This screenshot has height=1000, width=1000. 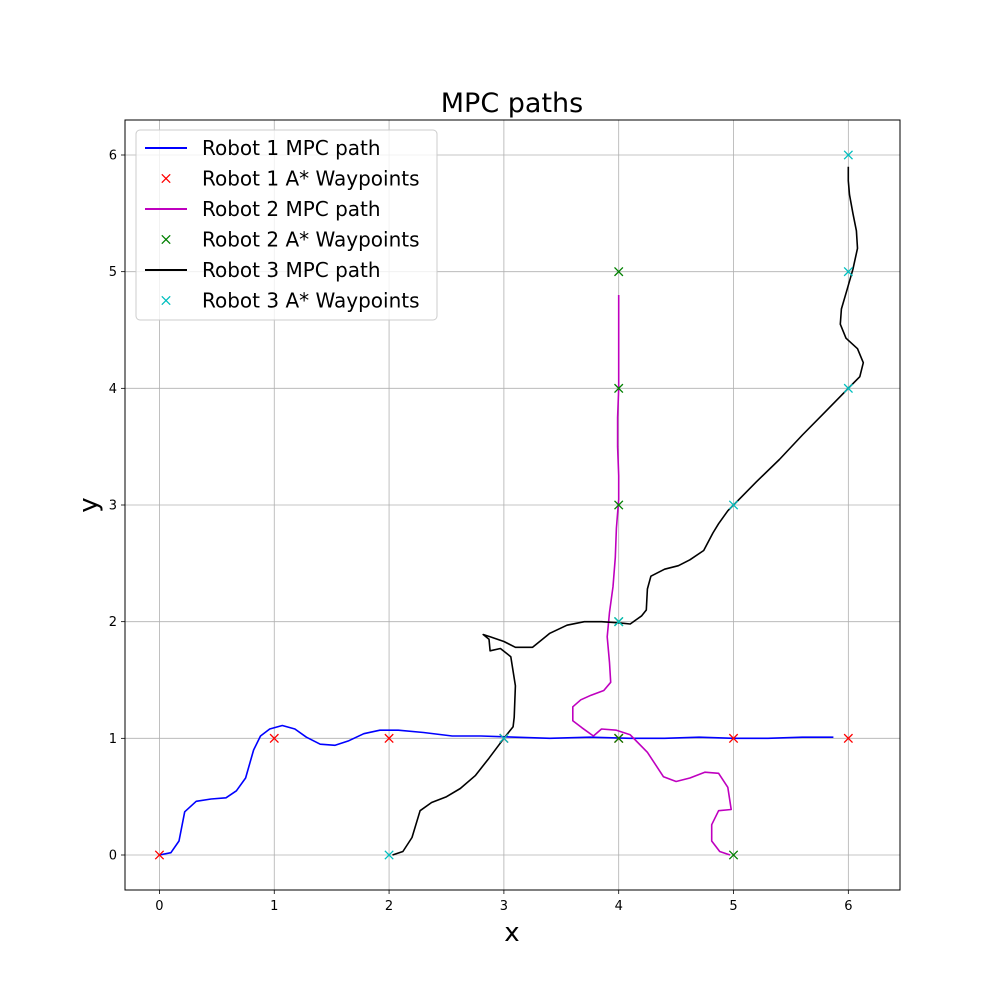 I want to click on x-tick-label: 1, so click(x=274, y=906).